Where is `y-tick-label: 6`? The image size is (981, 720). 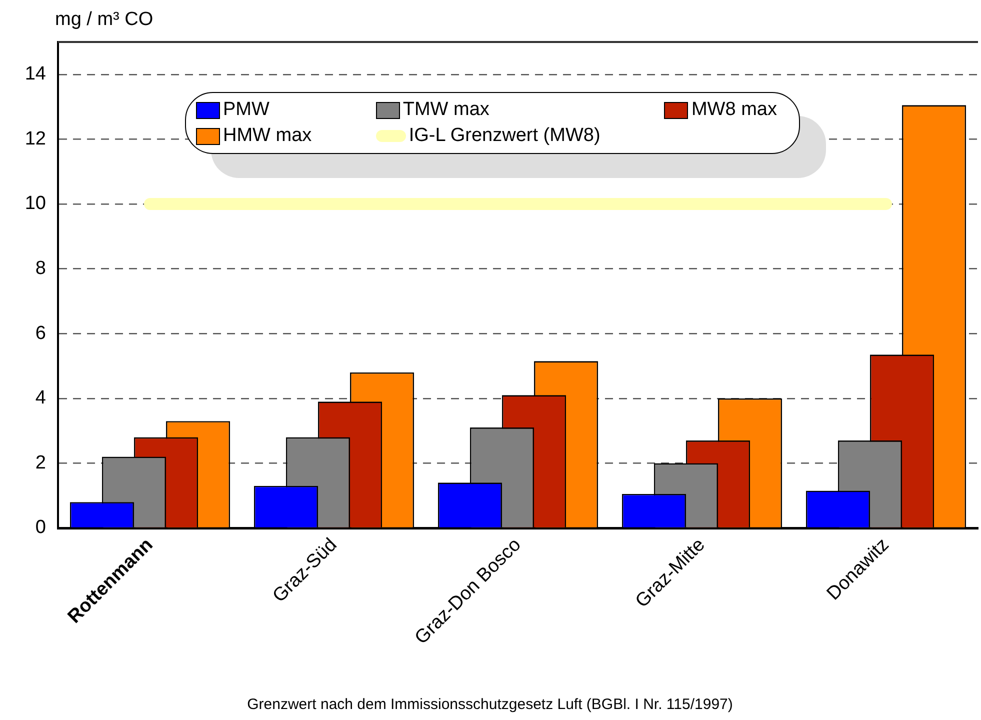 y-tick-label: 6 is located at coordinates (40, 333).